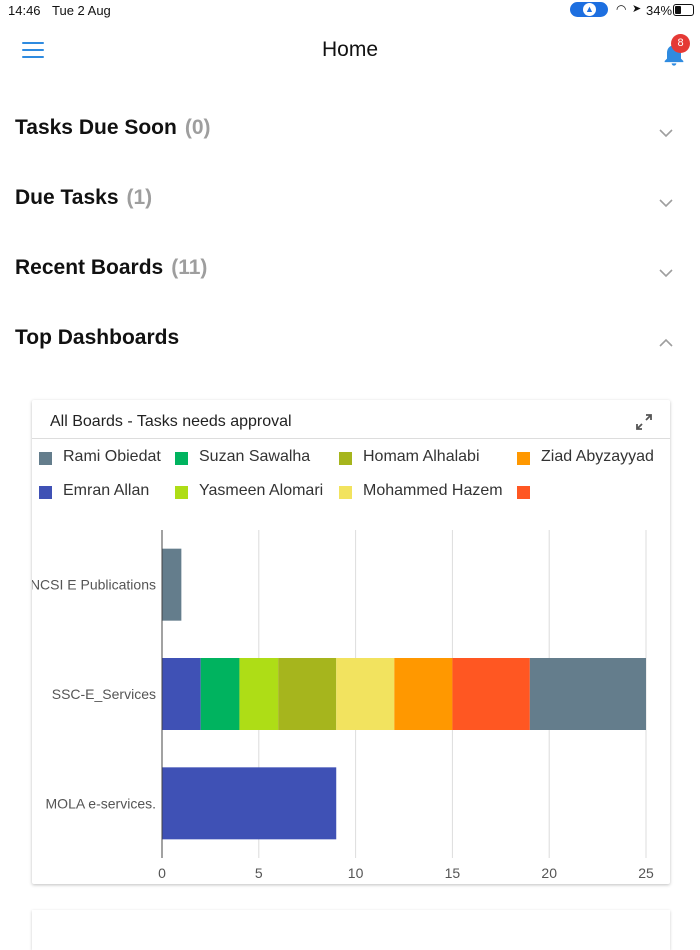 Image resolution: width=700 pixels, height=950 pixels. I want to click on y-category-label: SSC-E_Services, so click(104, 694).